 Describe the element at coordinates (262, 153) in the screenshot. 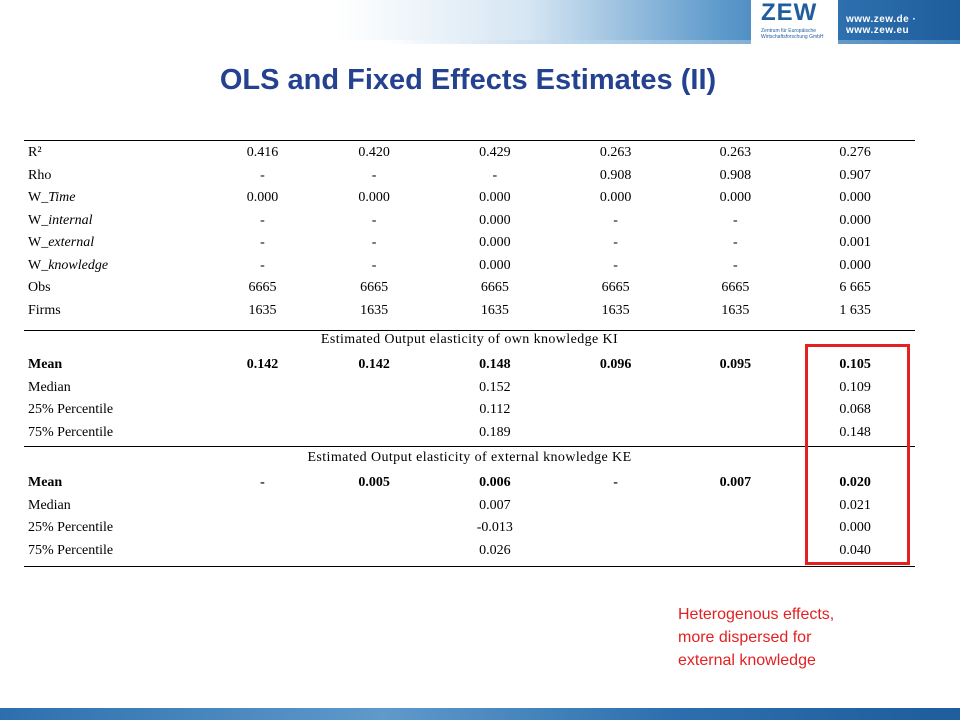

I see `cell: 0.416` at that location.